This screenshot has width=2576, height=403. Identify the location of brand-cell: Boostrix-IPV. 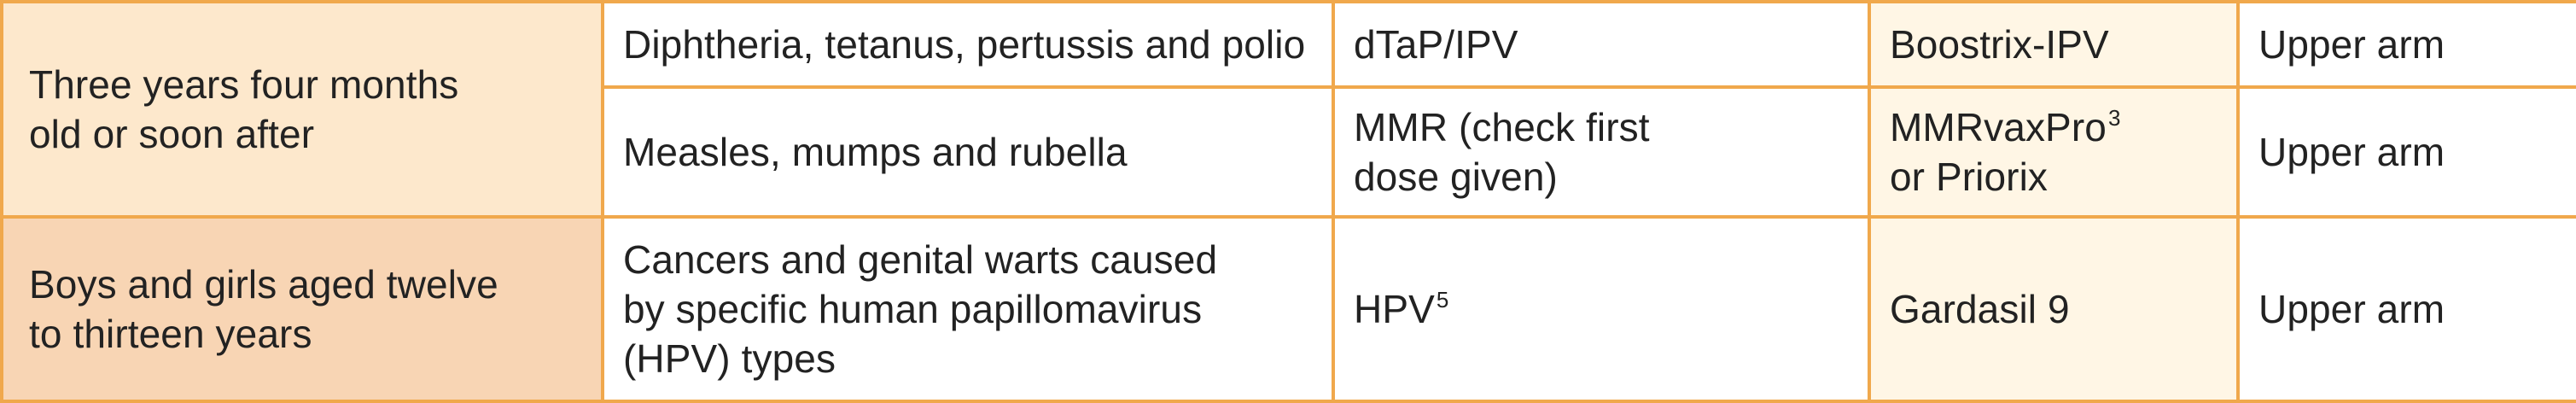
(2054, 44).